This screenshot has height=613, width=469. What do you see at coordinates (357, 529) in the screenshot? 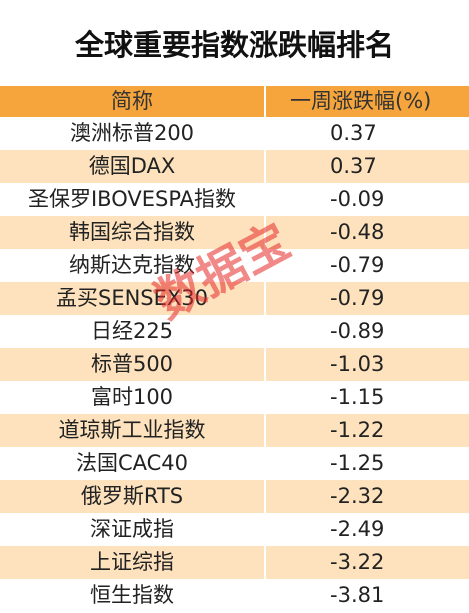
I see `change-cell: -2.49` at bounding box center [357, 529].